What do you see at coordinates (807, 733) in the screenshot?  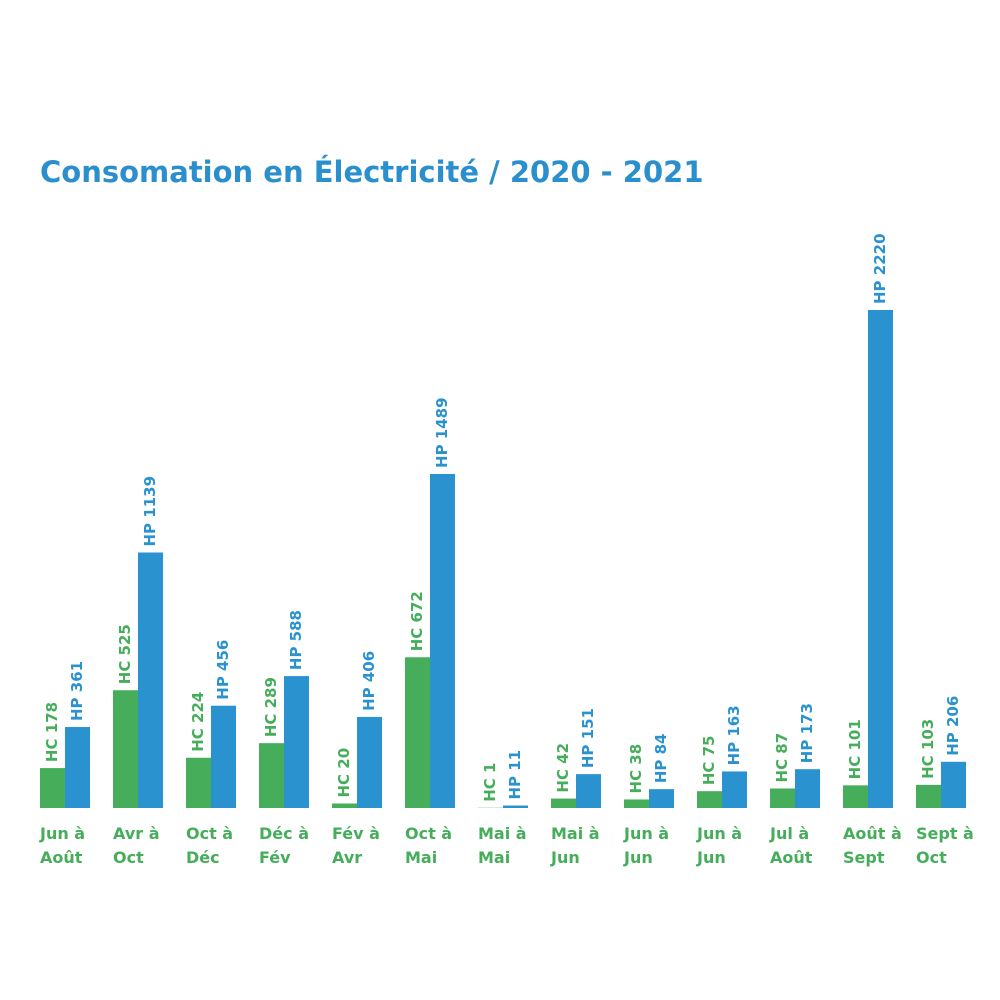 I see `value-label: HP 173` at bounding box center [807, 733].